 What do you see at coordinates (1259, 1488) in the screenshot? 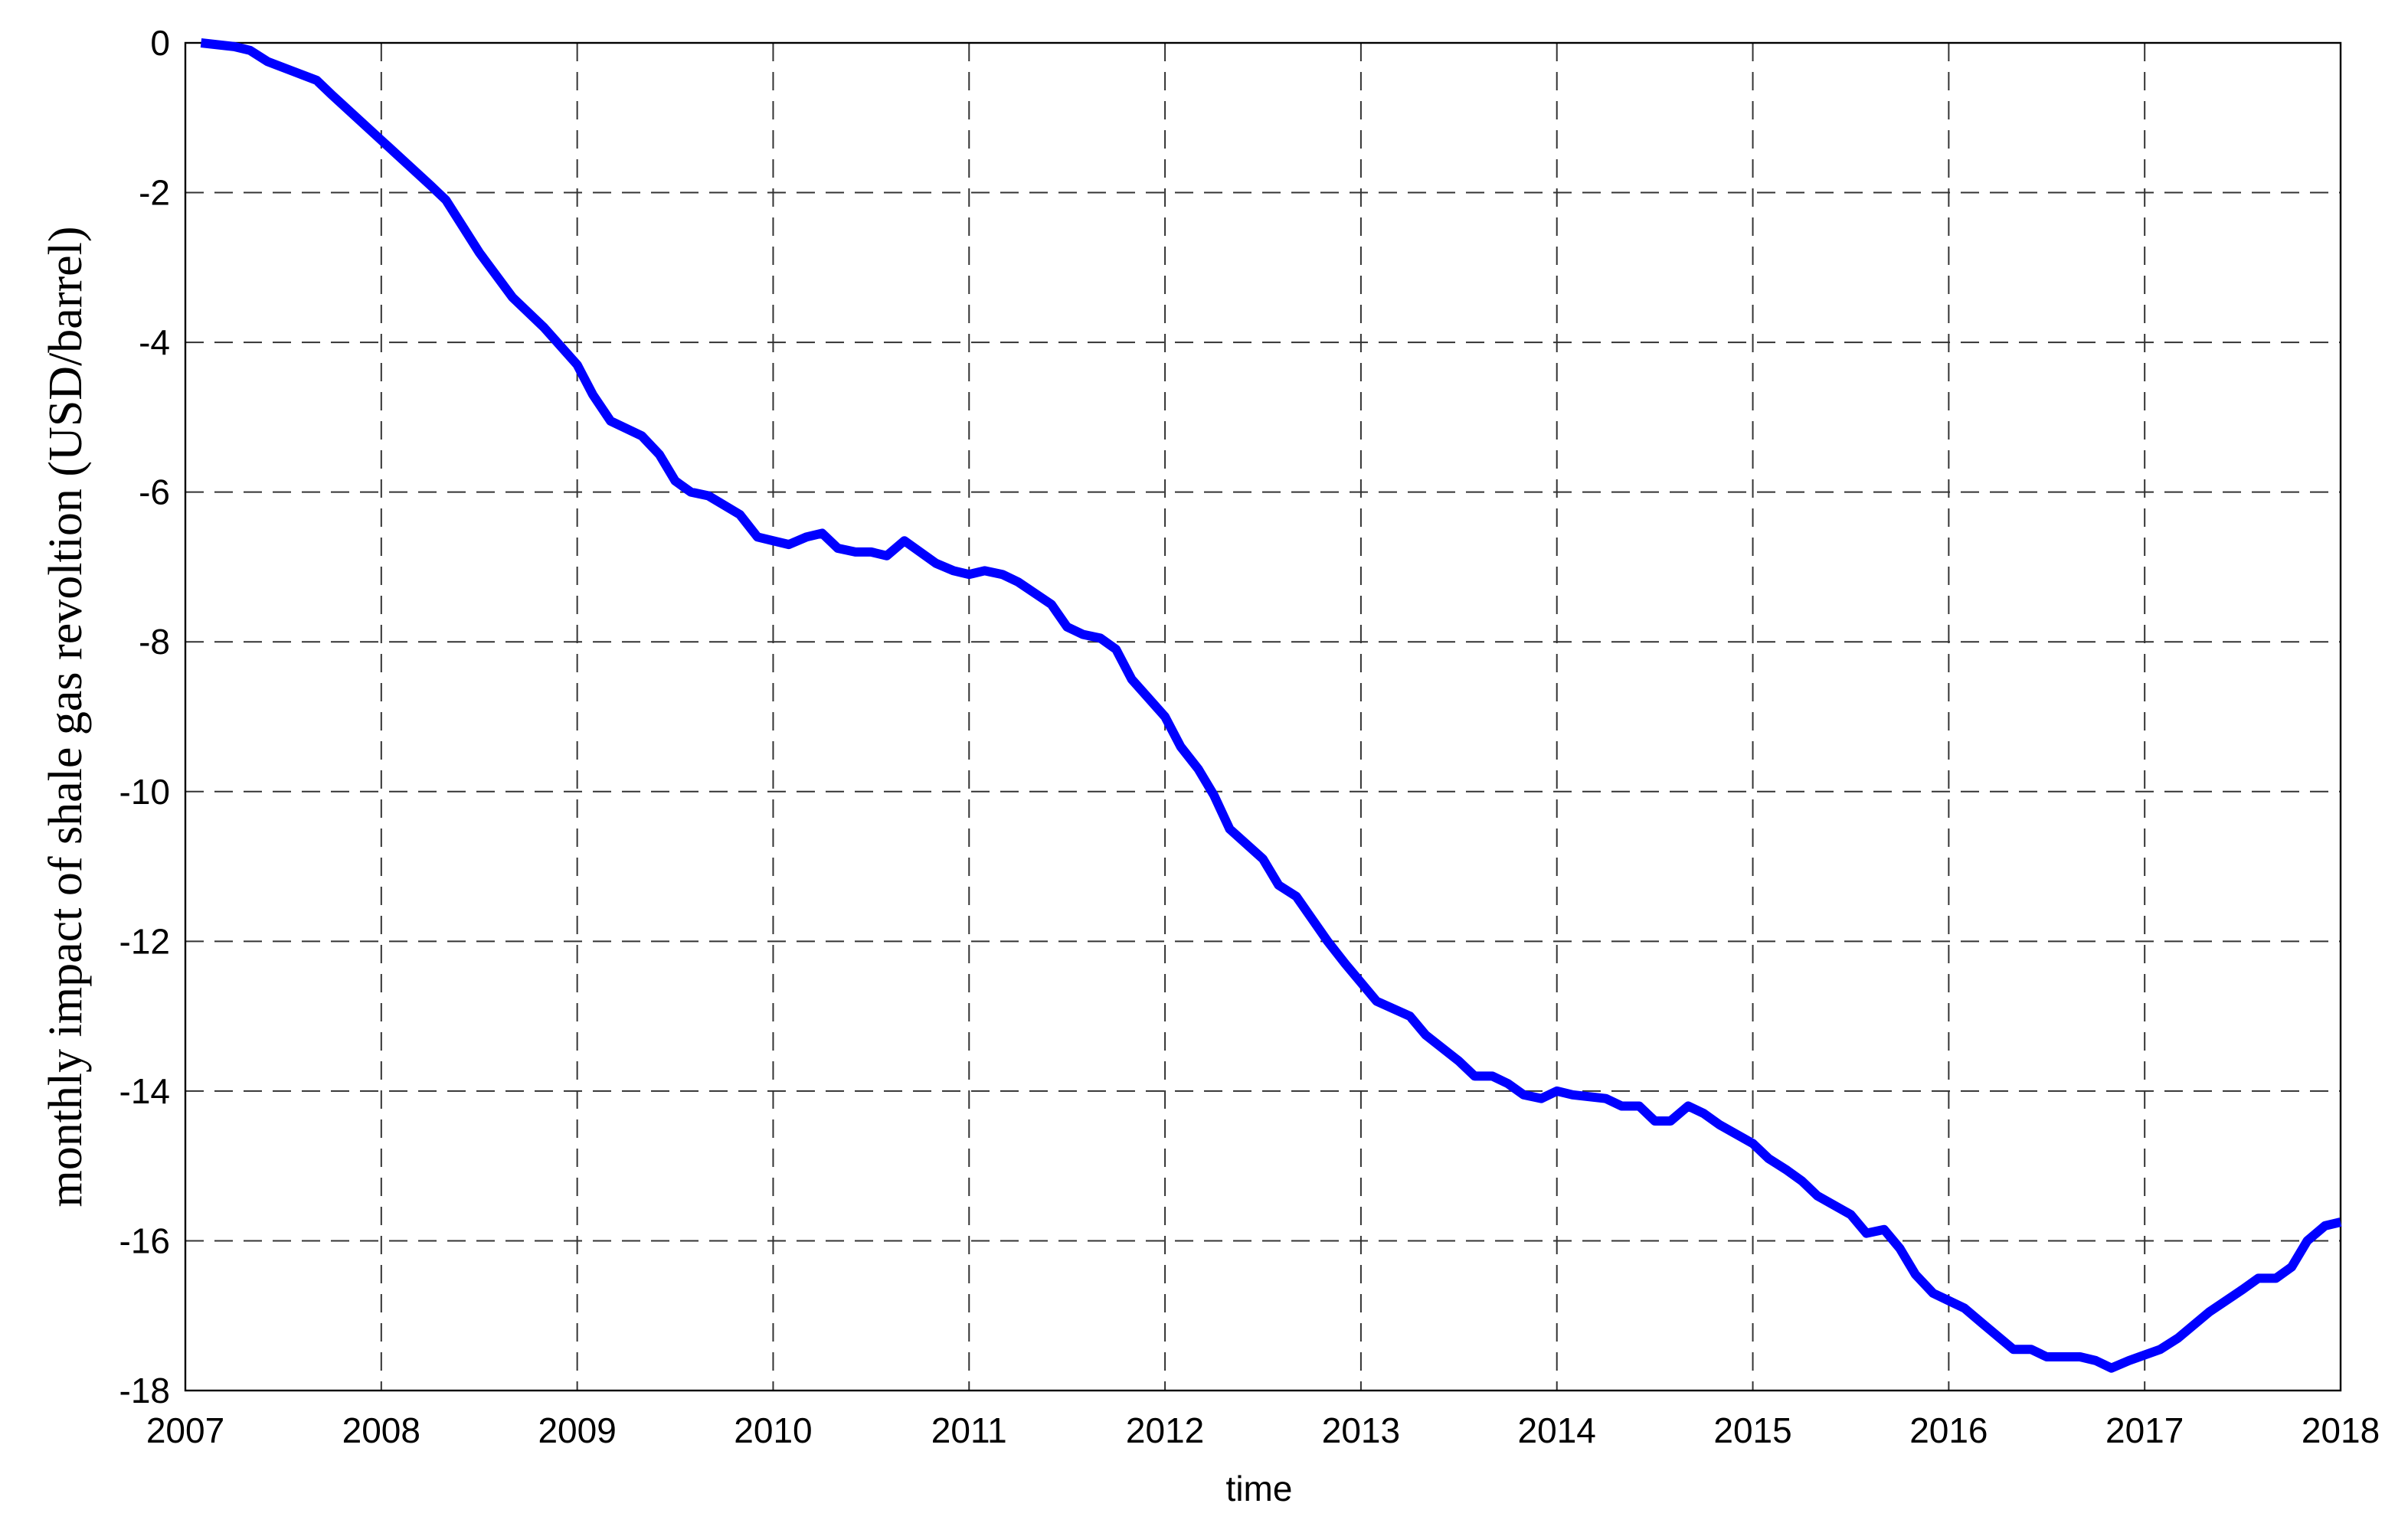
I see `x-axis-label: time` at bounding box center [1259, 1488].